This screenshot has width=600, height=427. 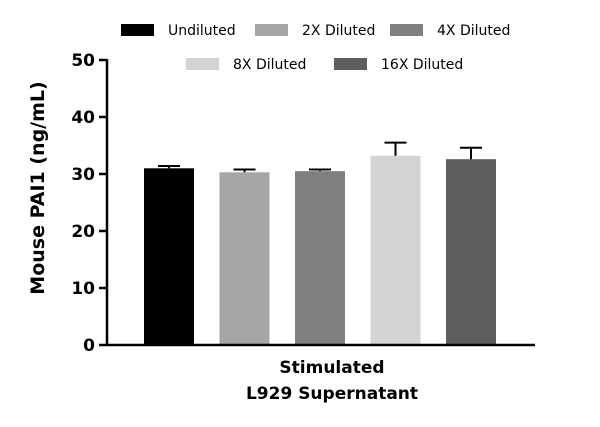 What do you see at coordinates (89, 346) in the screenshot?
I see `y-tick-label: 0` at bounding box center [89, 346].